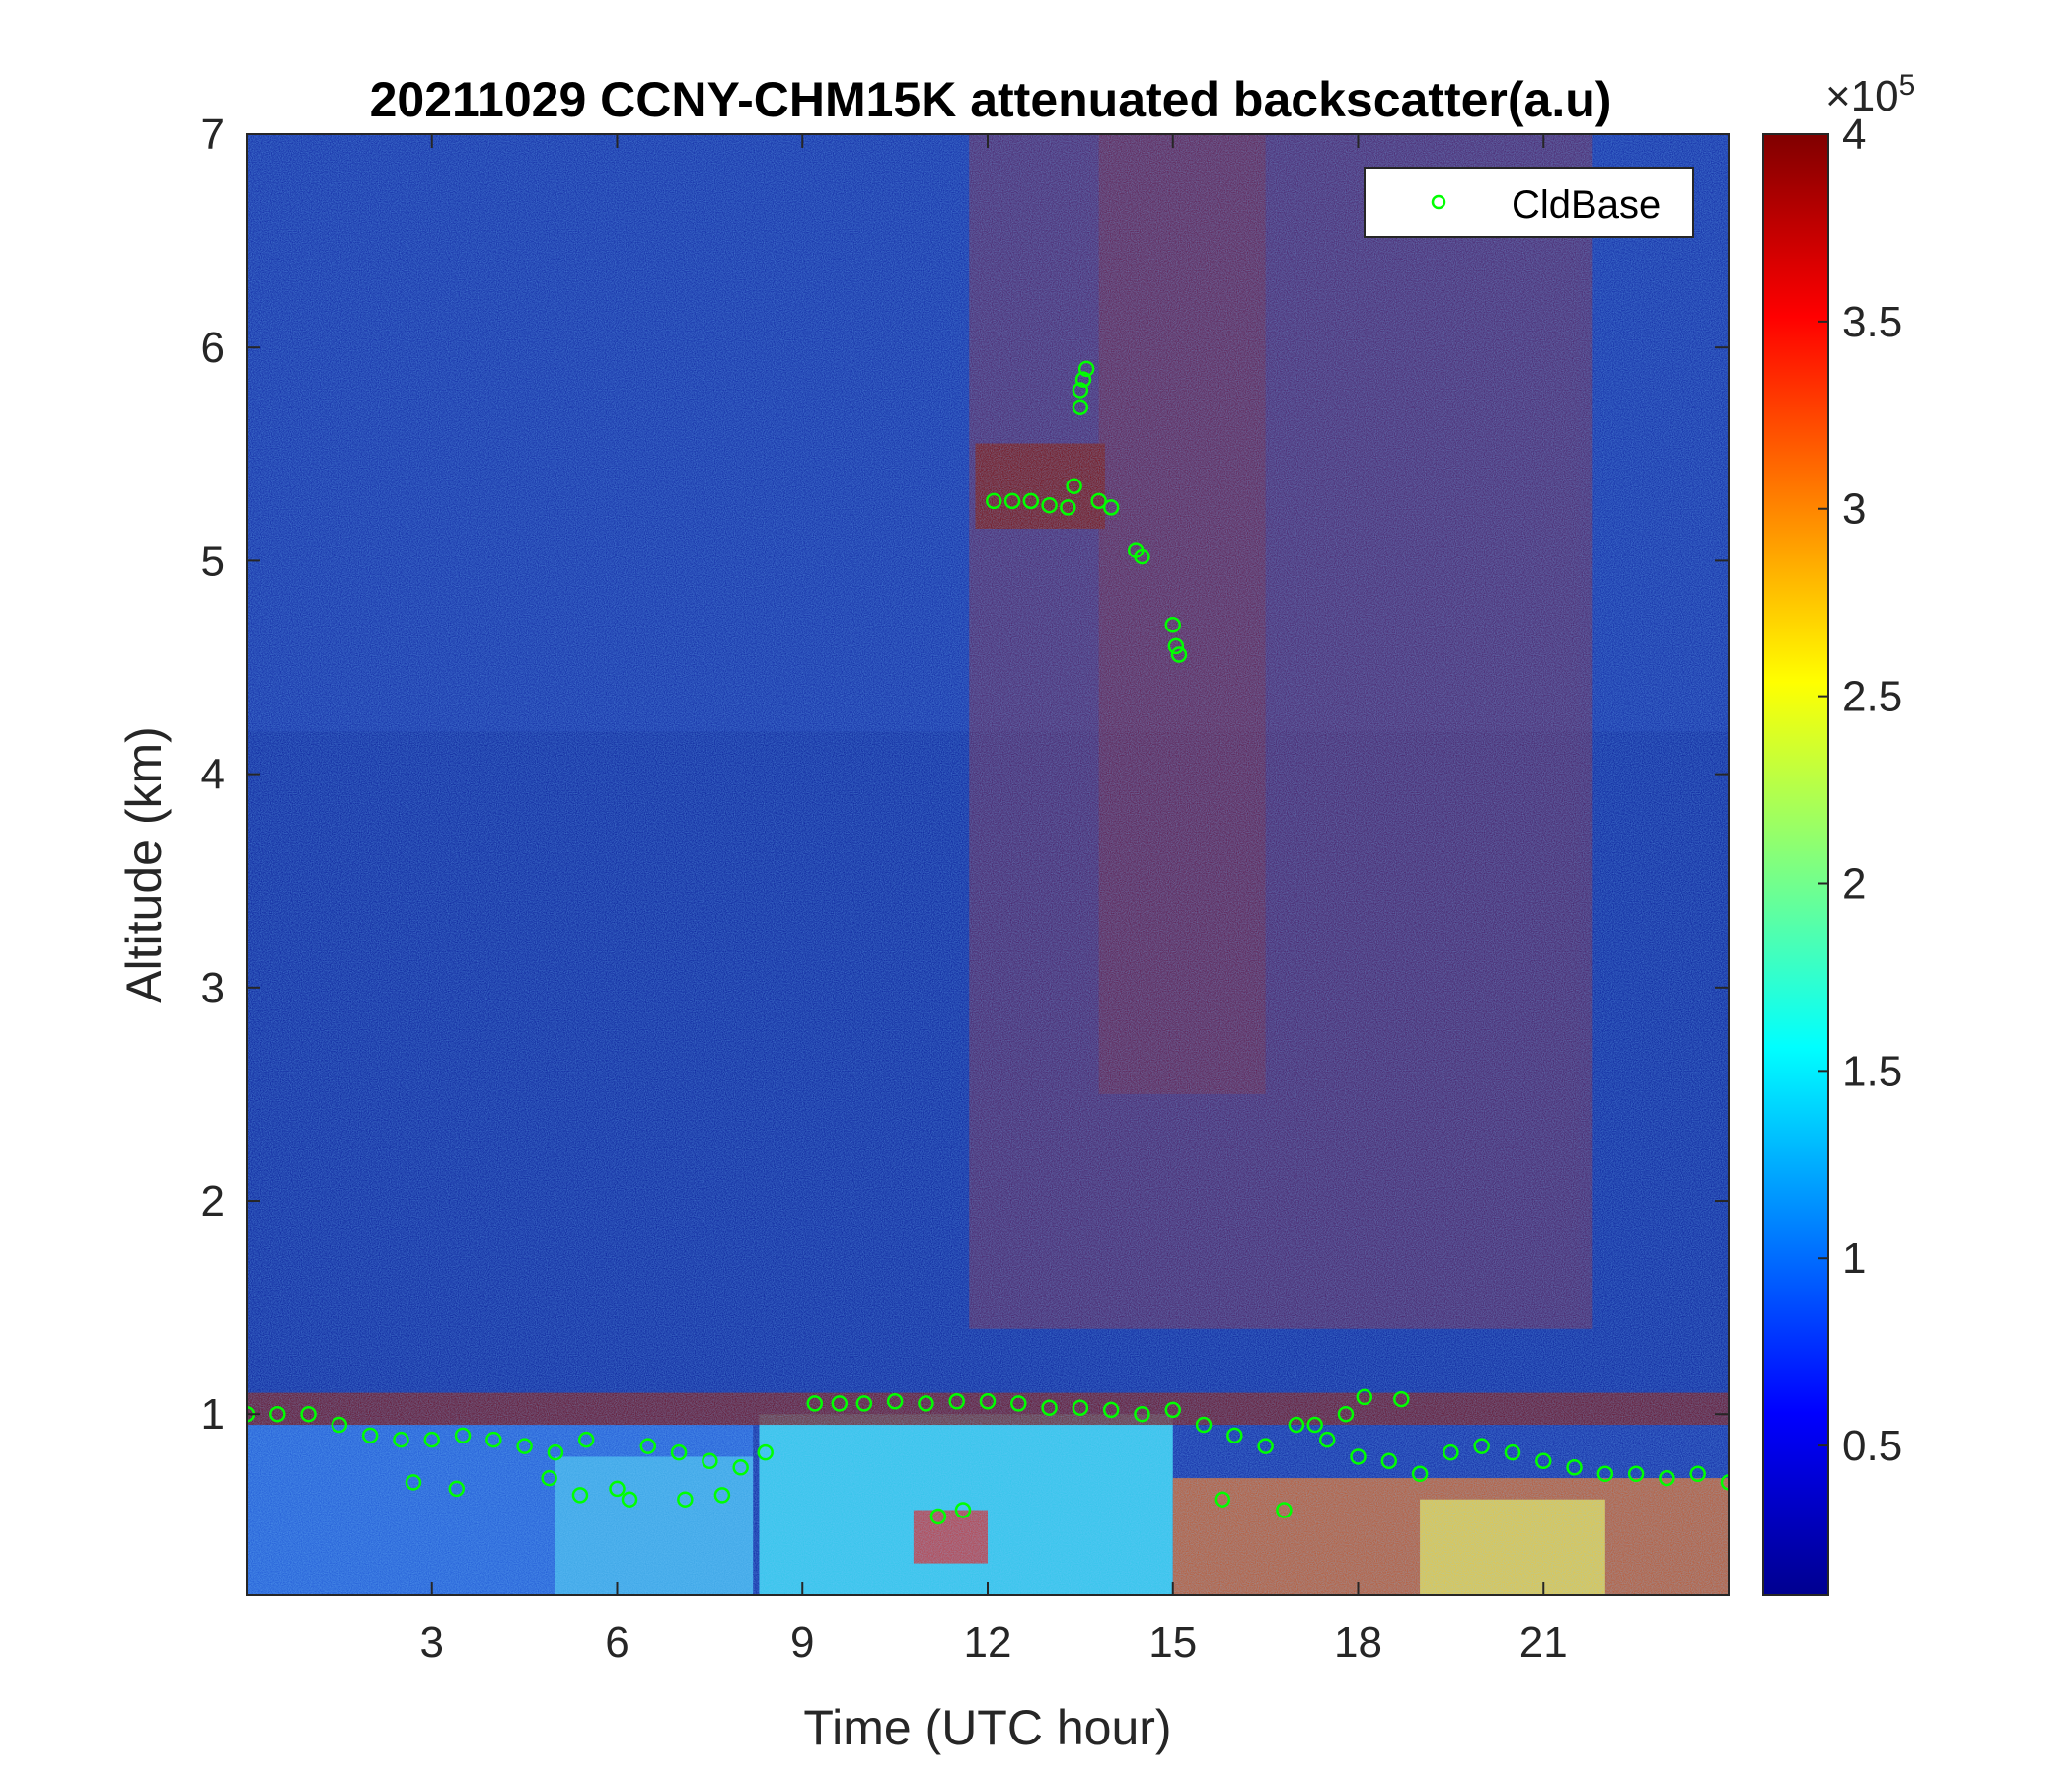 This screenshot has height=1776, width=2072. What do you see at coordinates (213, 988) in the screenshot?
I see `y-tick-label: 3` at bounding box center [213, 988].